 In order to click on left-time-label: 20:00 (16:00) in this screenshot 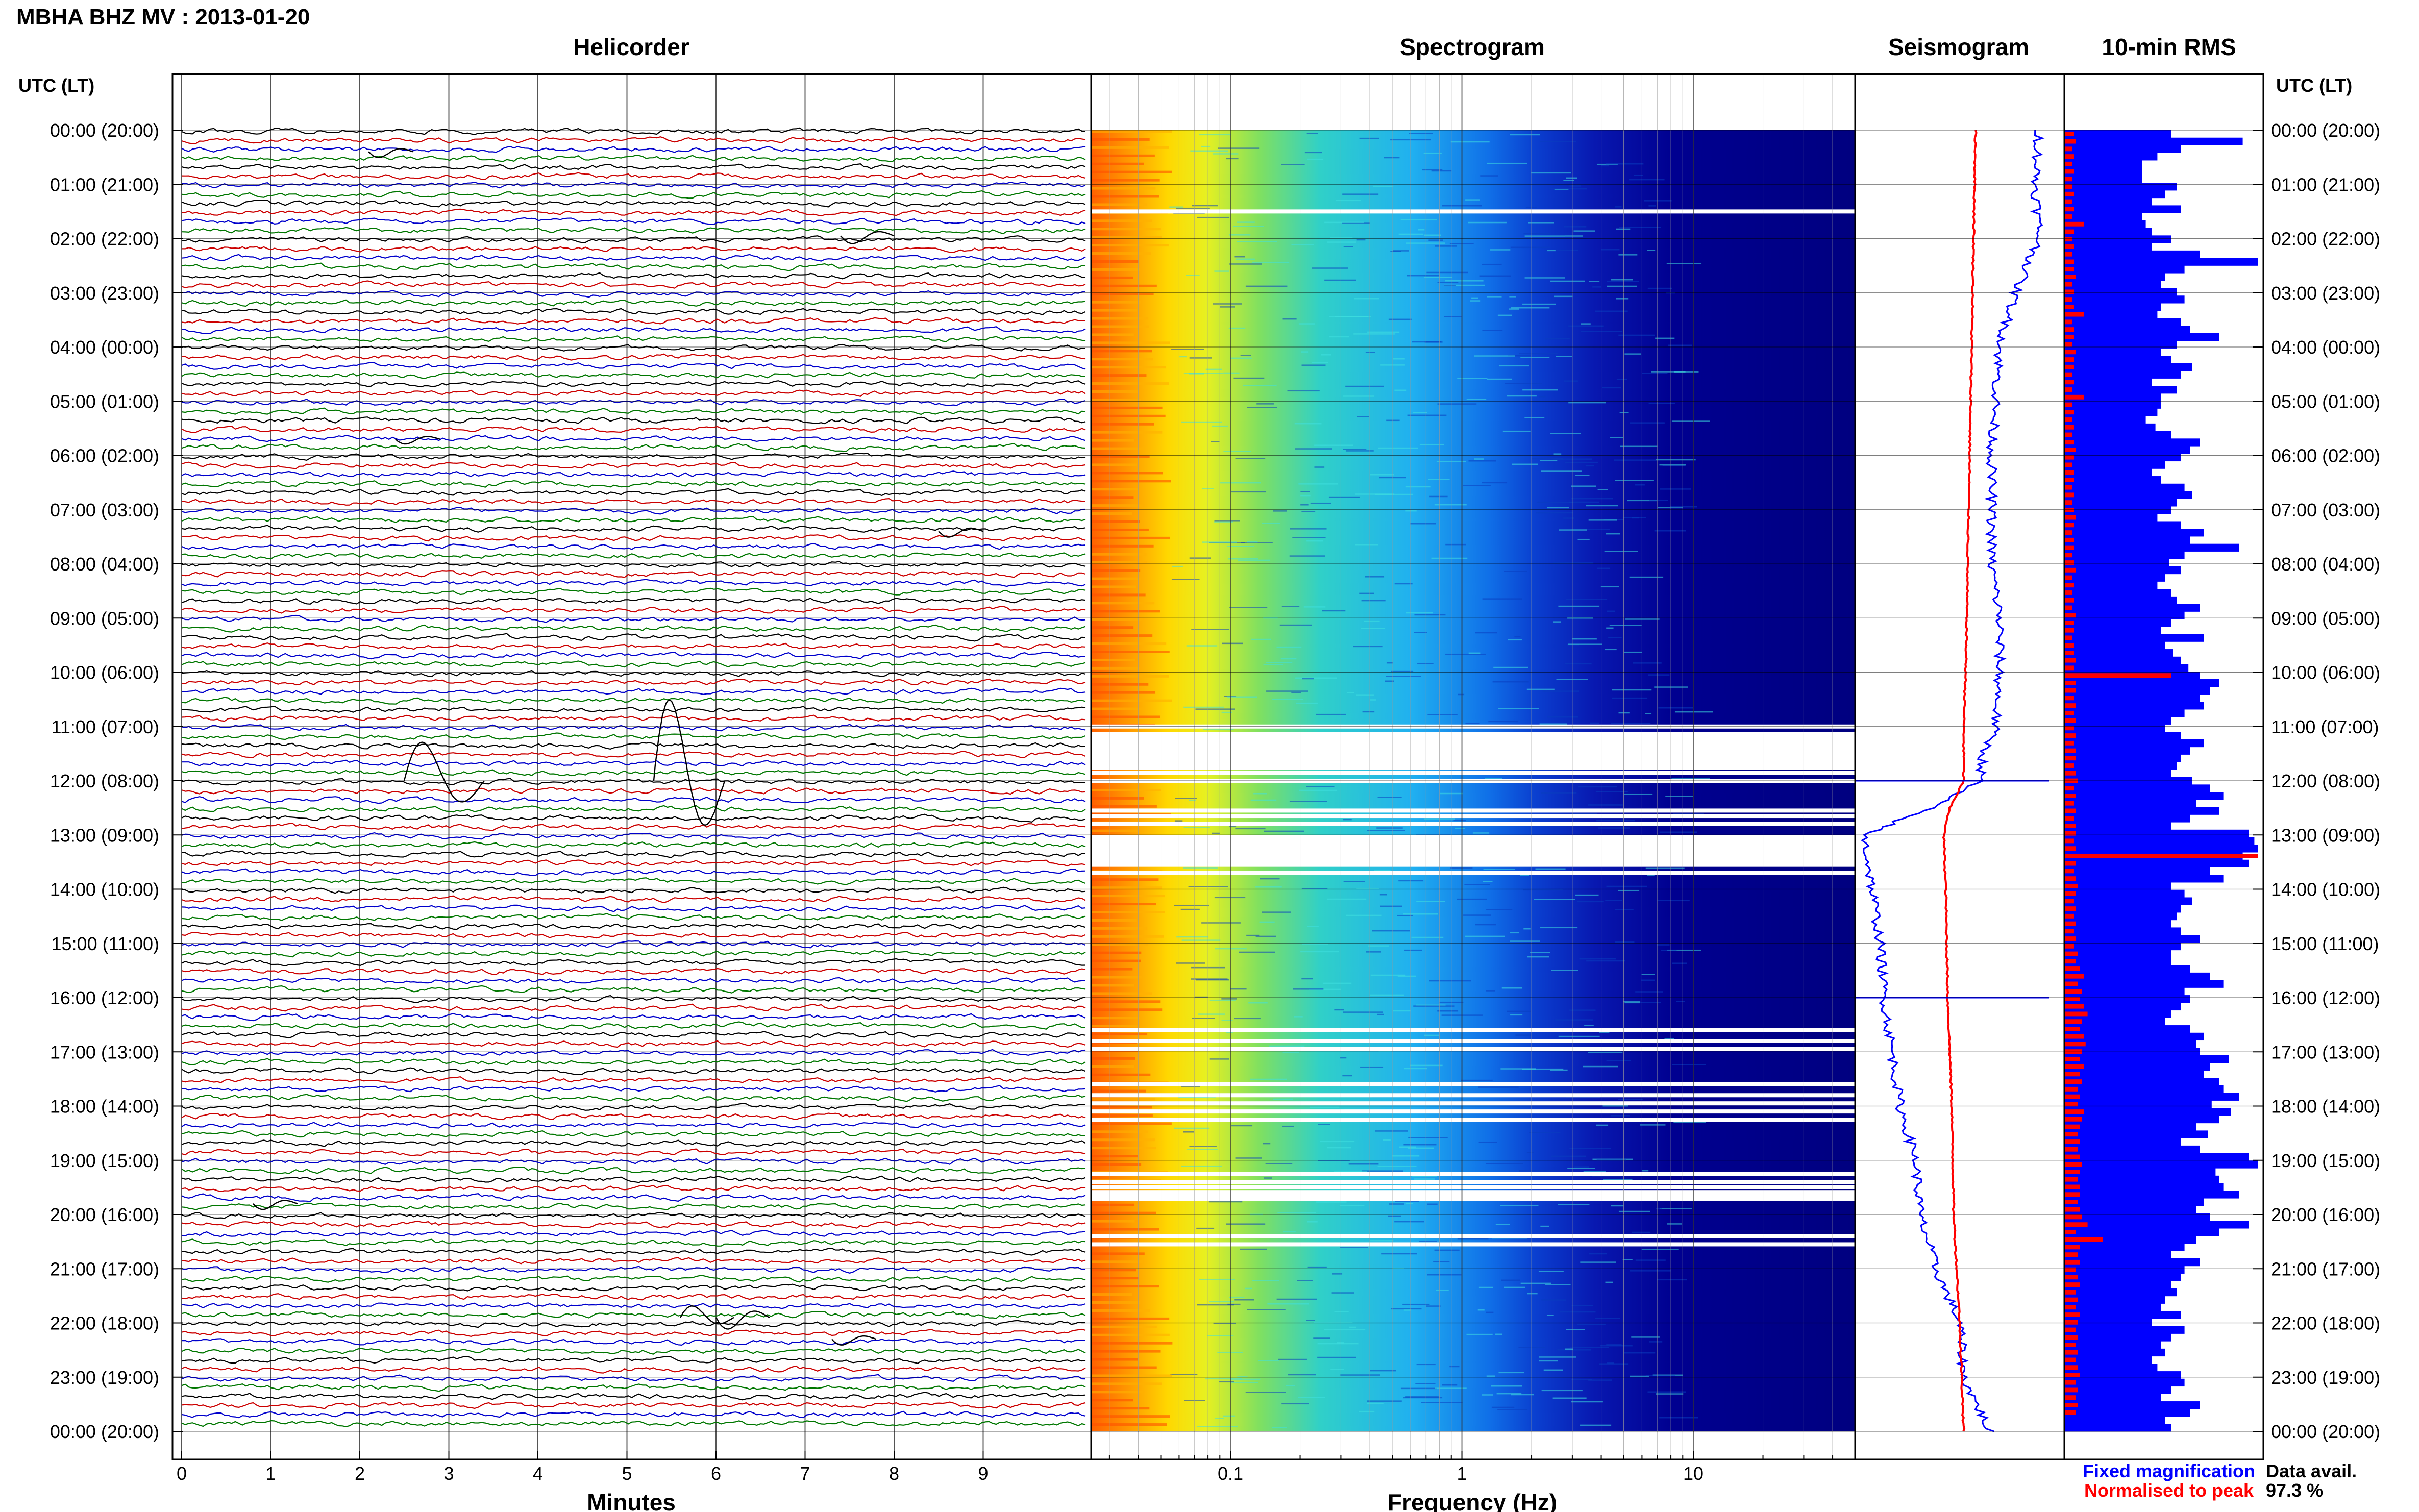, I will do `click(104, 1214)`.